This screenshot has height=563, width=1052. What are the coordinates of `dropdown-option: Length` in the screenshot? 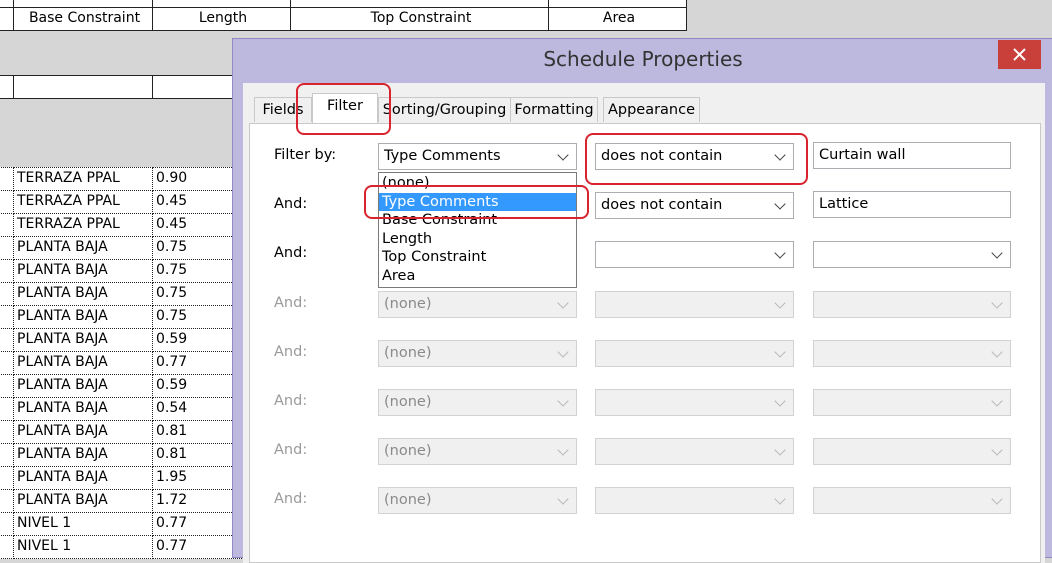 It's located at (407, 238).